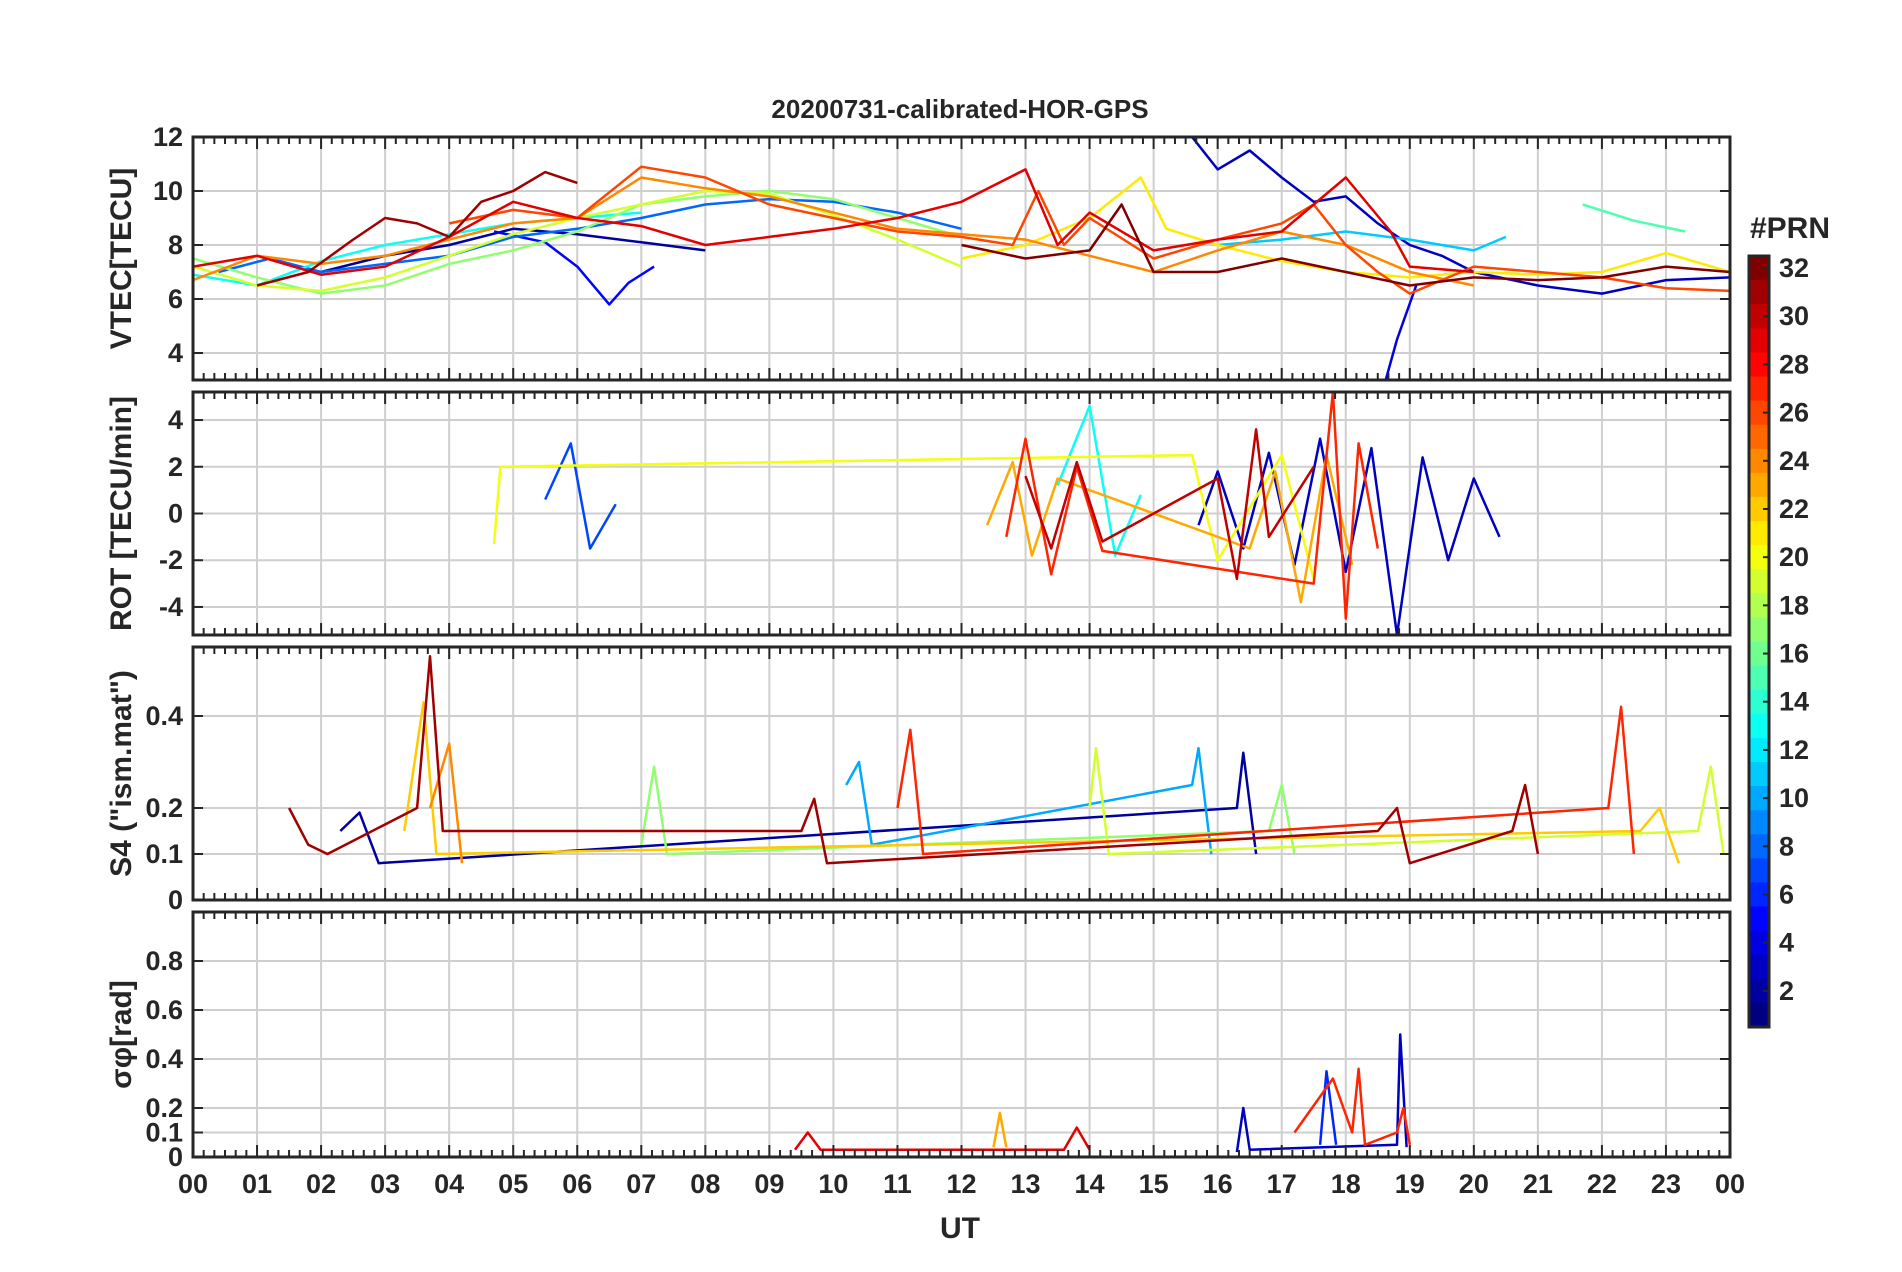 The width and height of the screenshot is (1902, 1272). I want to click on colorbar-tick-label: 4, so click(1786, 943).